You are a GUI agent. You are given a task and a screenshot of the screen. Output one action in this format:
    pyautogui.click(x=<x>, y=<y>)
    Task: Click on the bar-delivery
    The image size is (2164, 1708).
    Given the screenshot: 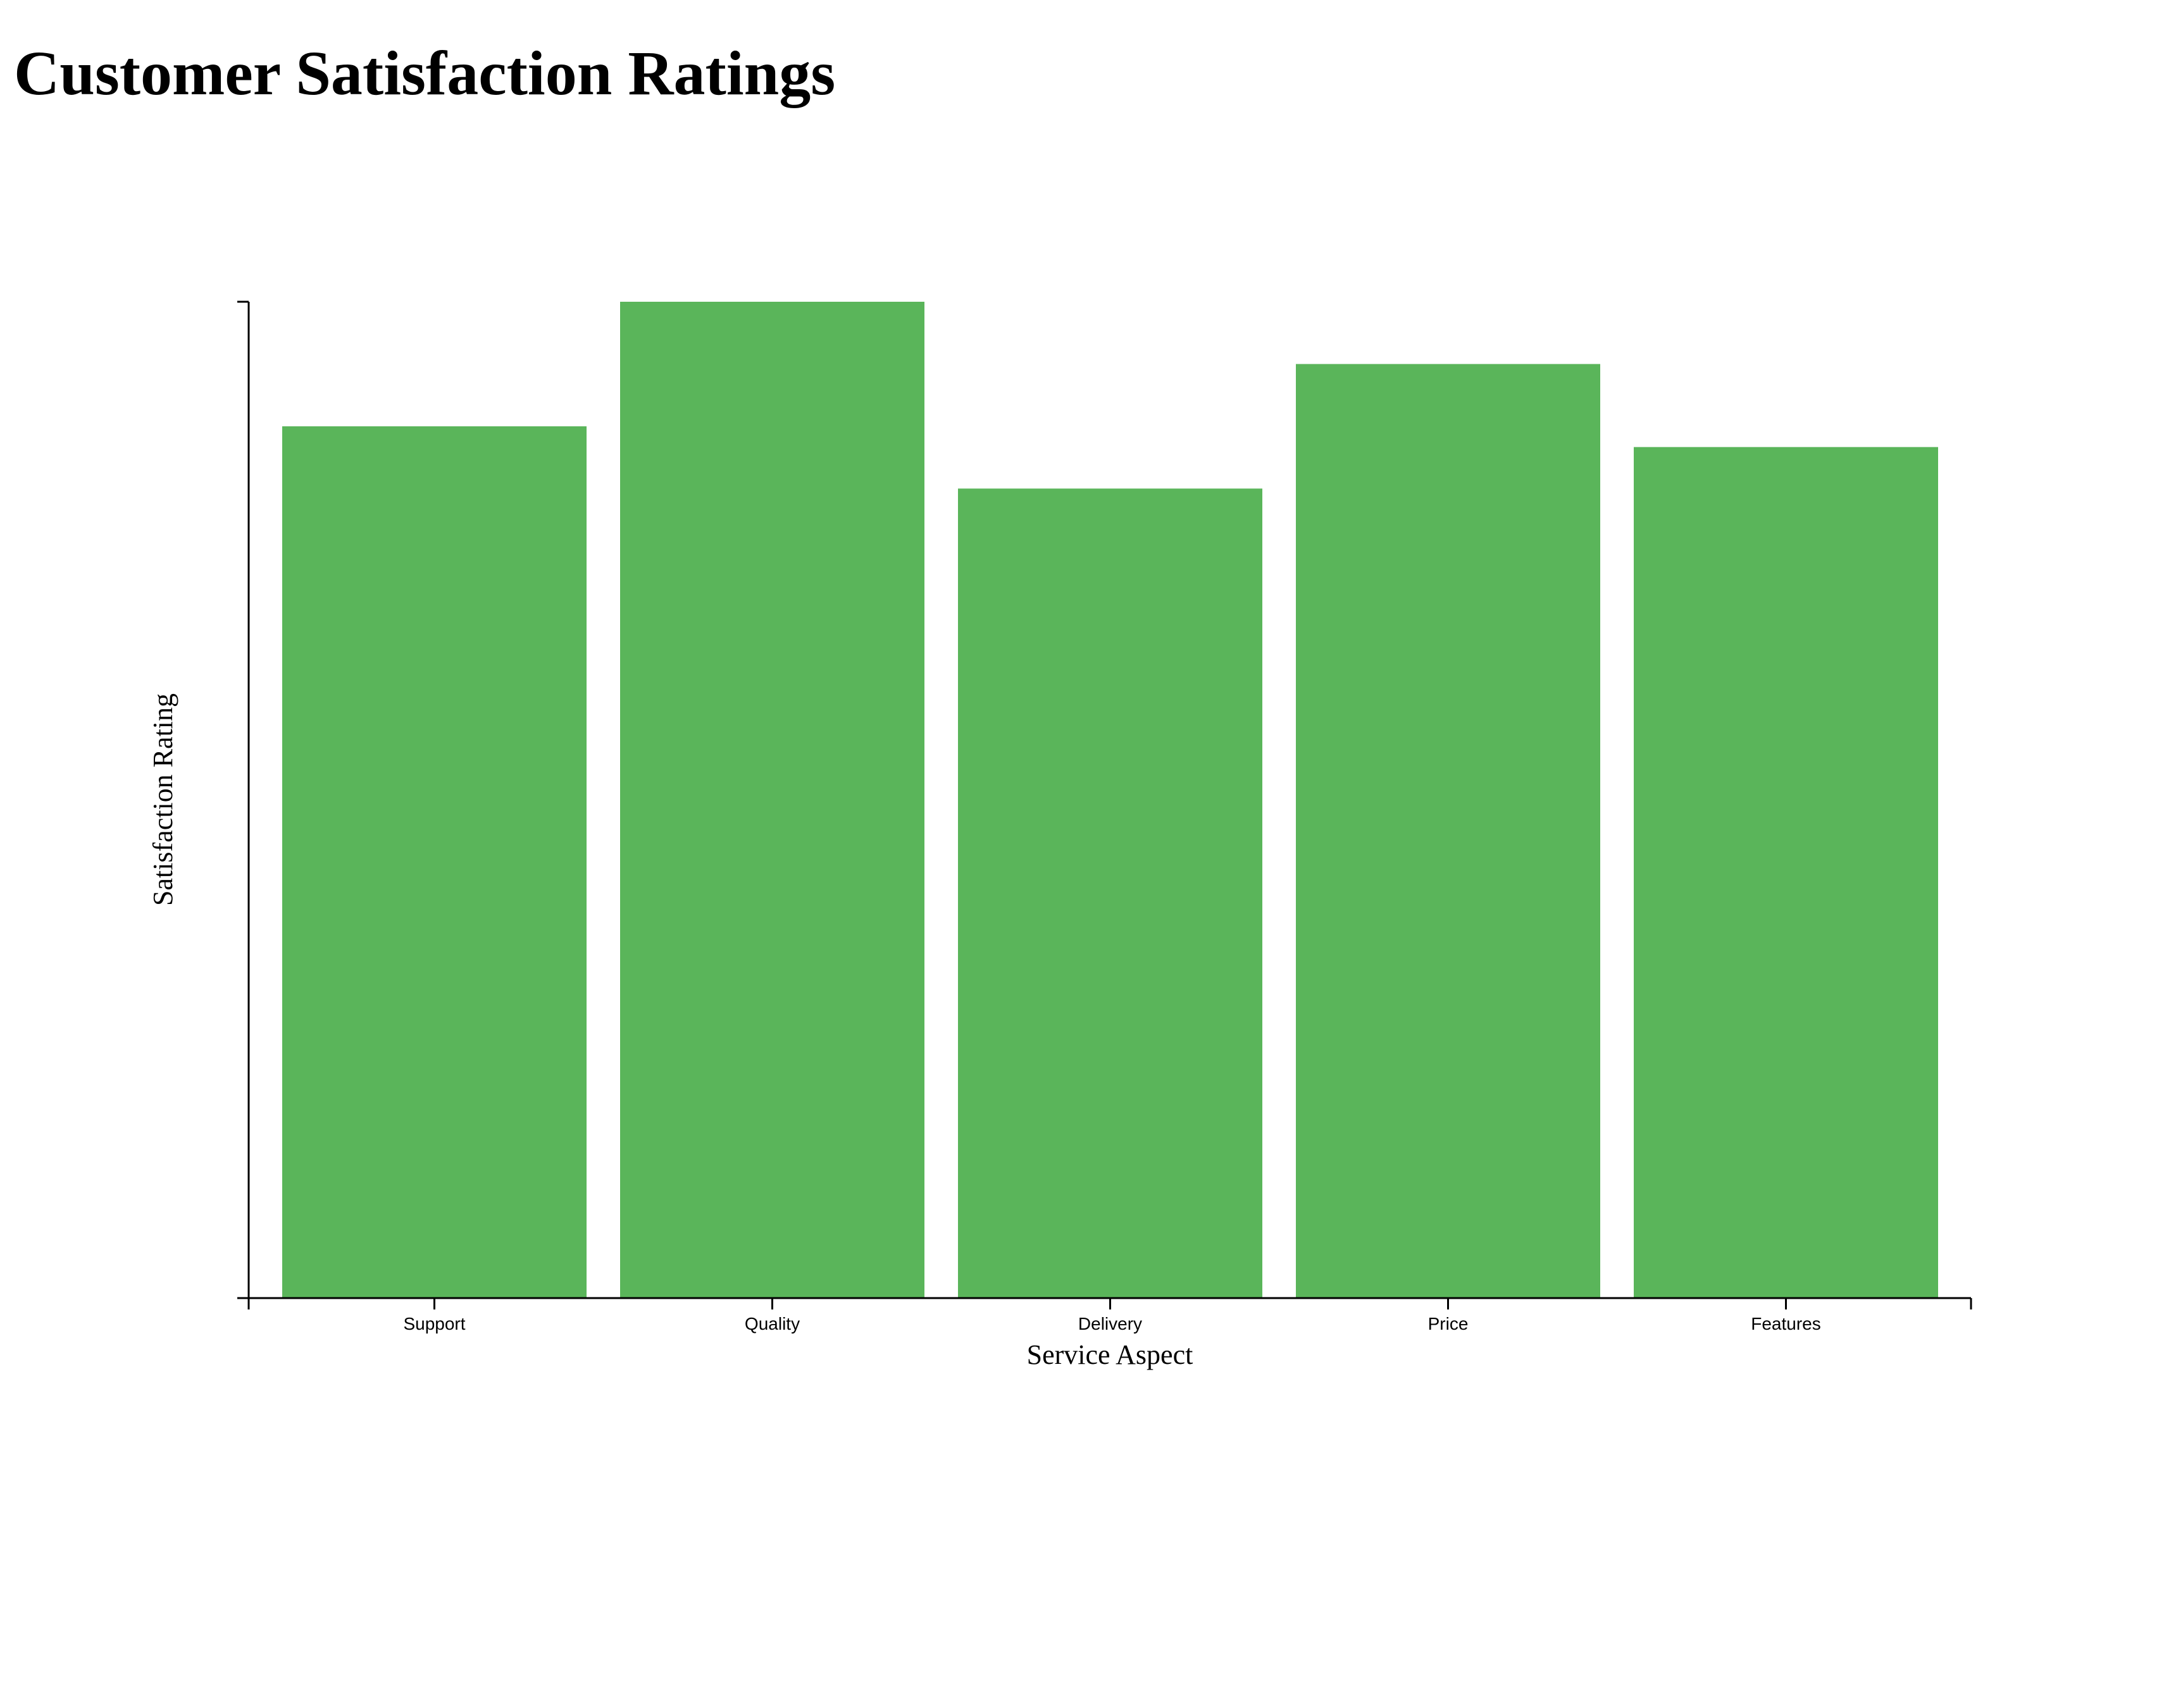 What is the action you would take?
    pyautogui.click(x=1110, y=893)
    